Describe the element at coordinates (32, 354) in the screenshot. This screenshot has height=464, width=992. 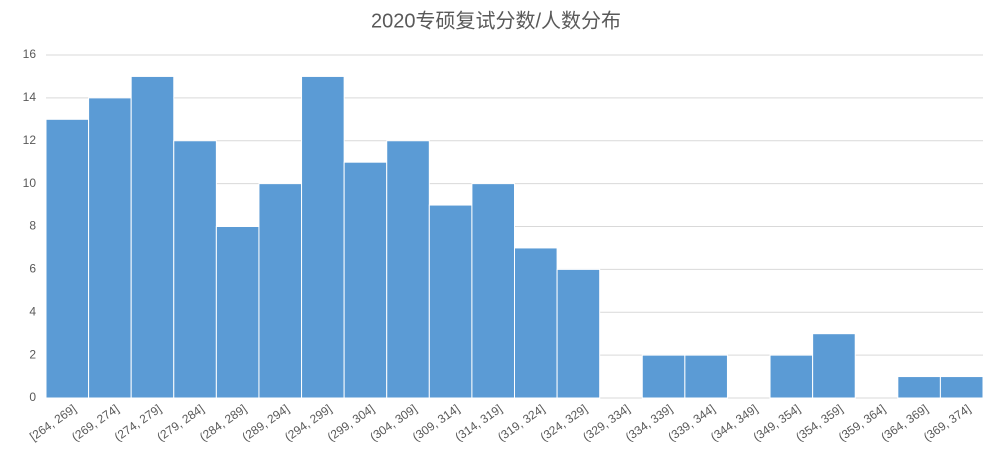
I see `y-tick-label: 2` at that location.